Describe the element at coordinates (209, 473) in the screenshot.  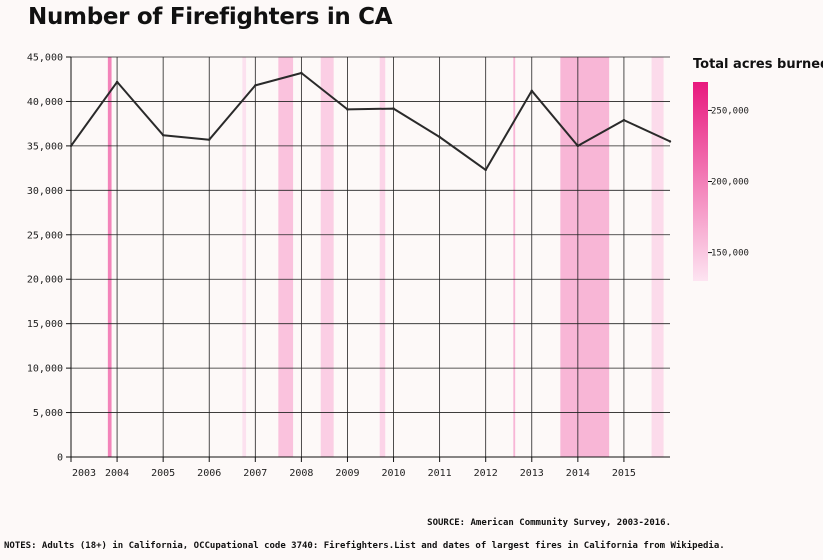
I see `x-tick-label: 2006` at that location.